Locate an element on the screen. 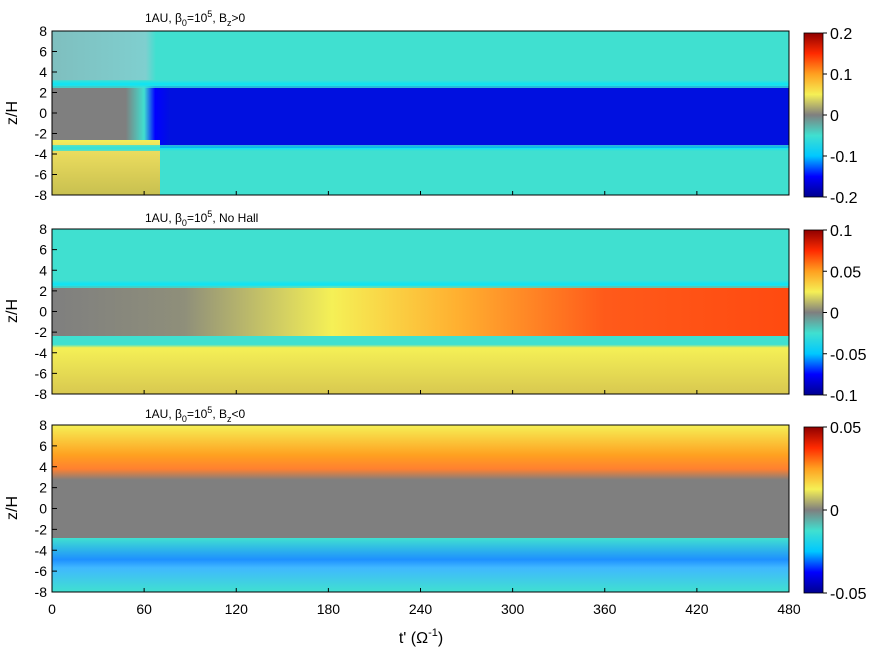 This screenshot has height=654, width=872. x-tick-label: 360 is located at coordinates (605, 609).